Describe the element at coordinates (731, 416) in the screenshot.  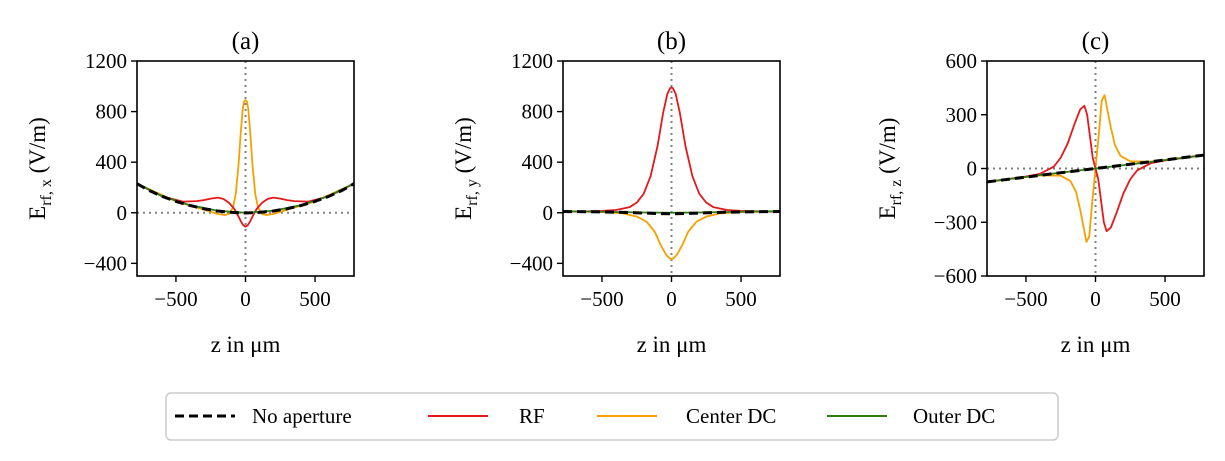
I see `legend-label-center-dc: Center DC` at that location.